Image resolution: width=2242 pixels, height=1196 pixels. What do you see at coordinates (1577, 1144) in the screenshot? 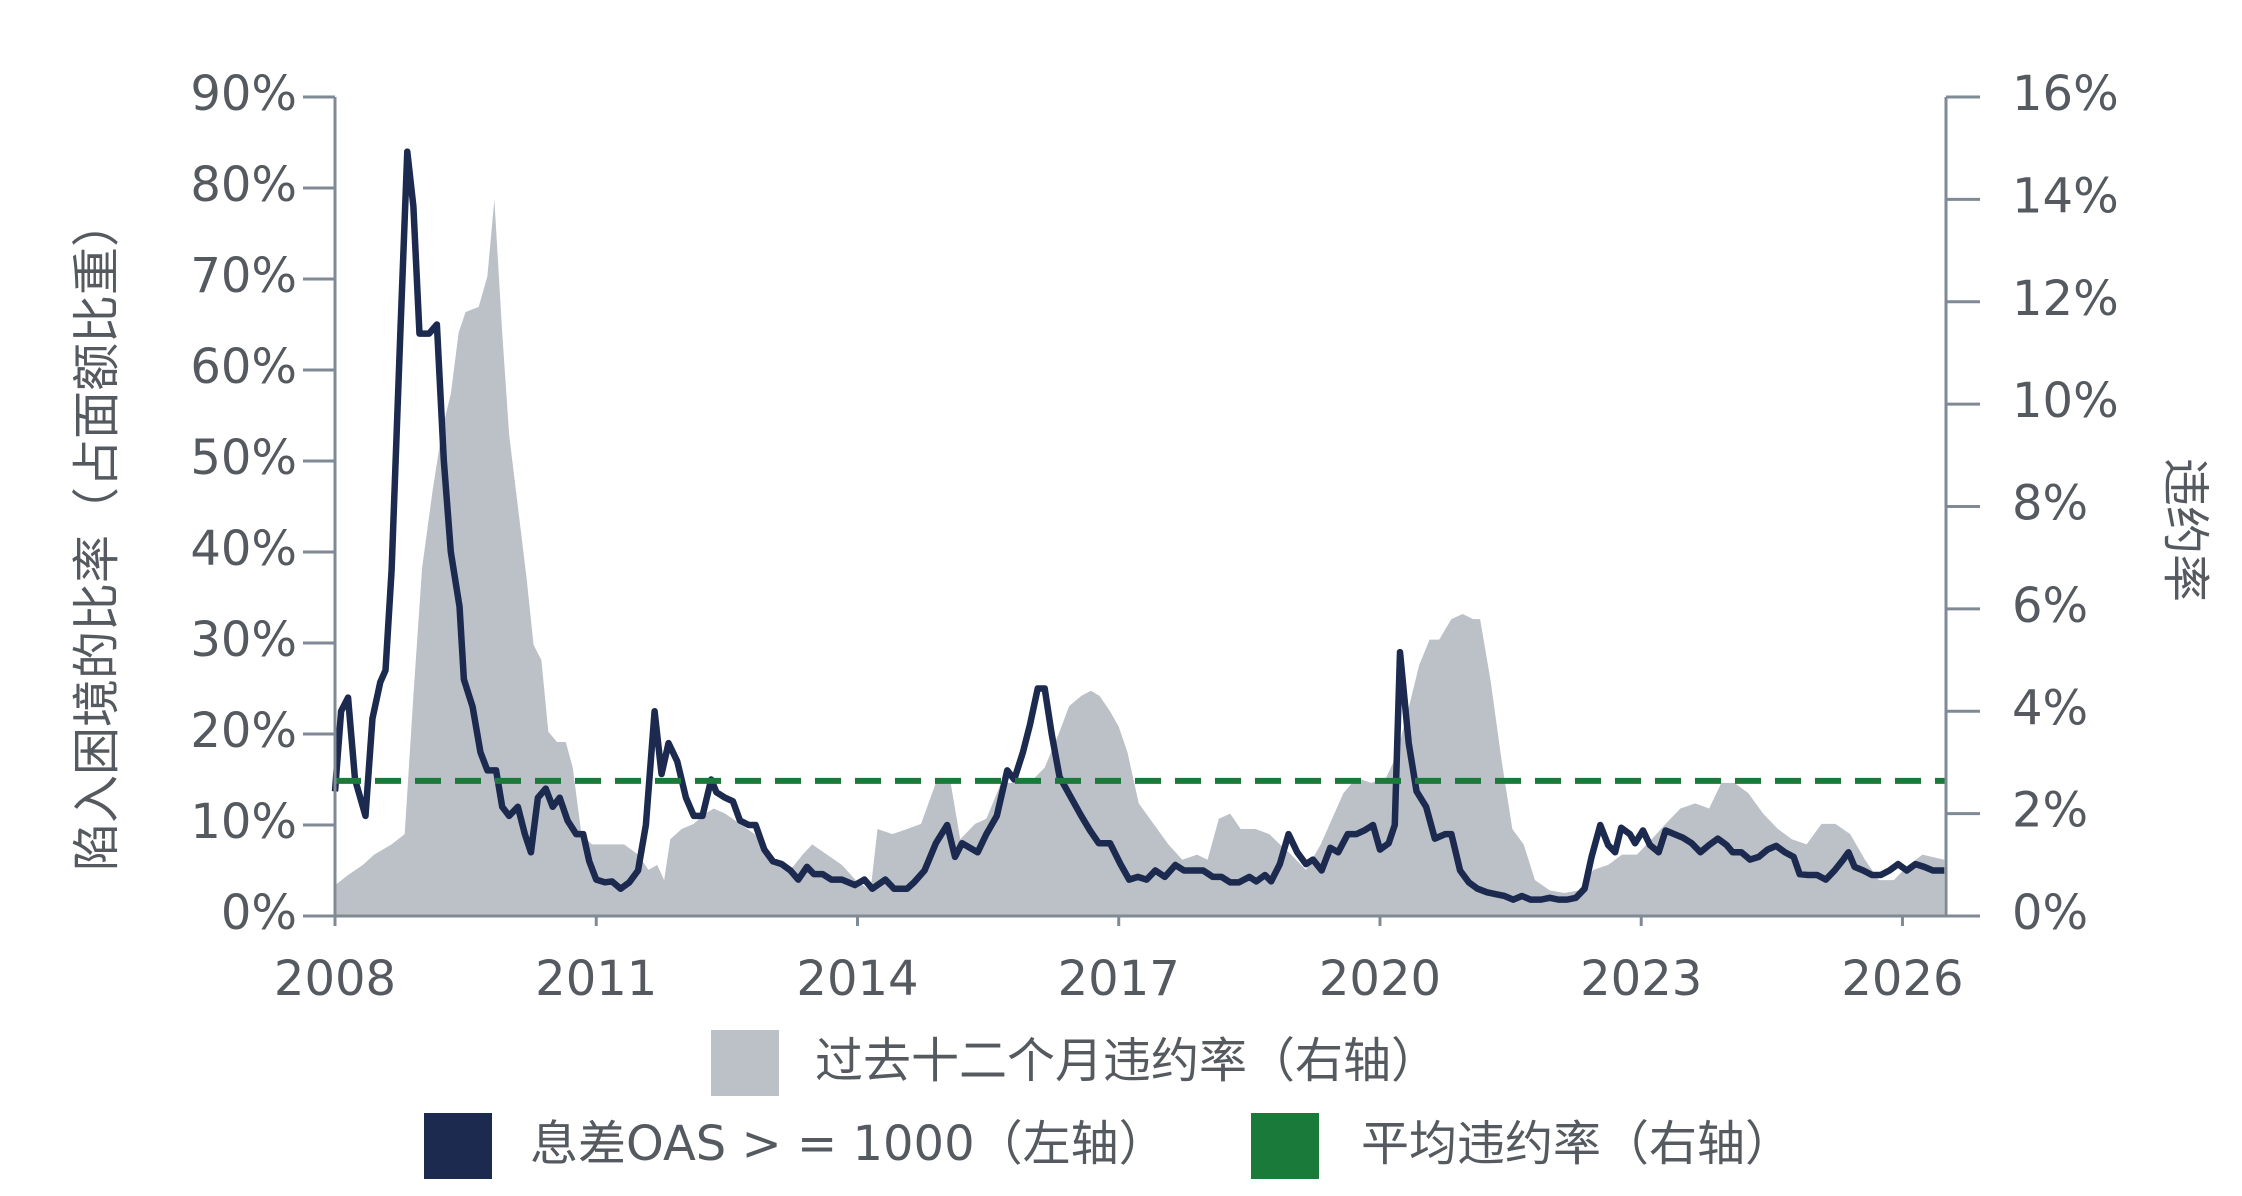
I see `legend-label: 平均违约率（右轴）` at bounding box center [1577, 1144].